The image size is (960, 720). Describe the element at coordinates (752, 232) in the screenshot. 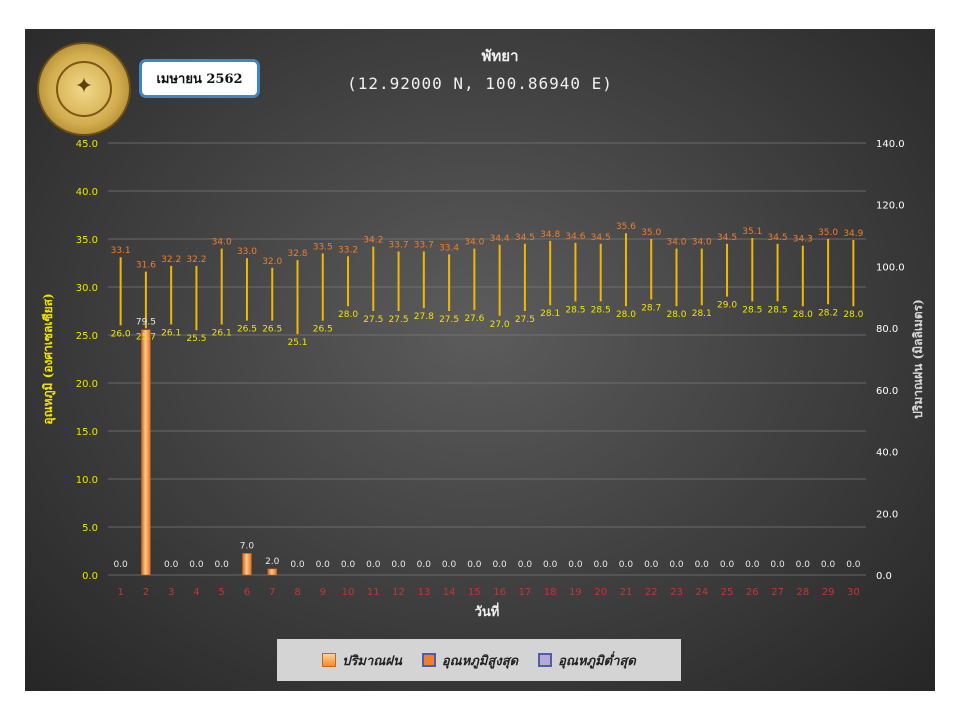

I see `max-temp-label: 35.1` at that location.